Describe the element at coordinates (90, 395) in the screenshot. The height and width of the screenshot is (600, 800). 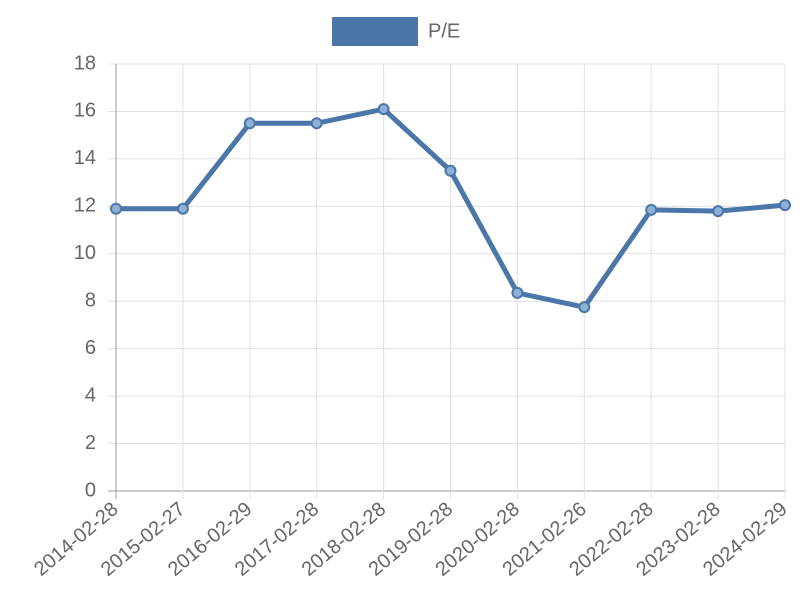
I see `y-tick-label: 4` at that location.